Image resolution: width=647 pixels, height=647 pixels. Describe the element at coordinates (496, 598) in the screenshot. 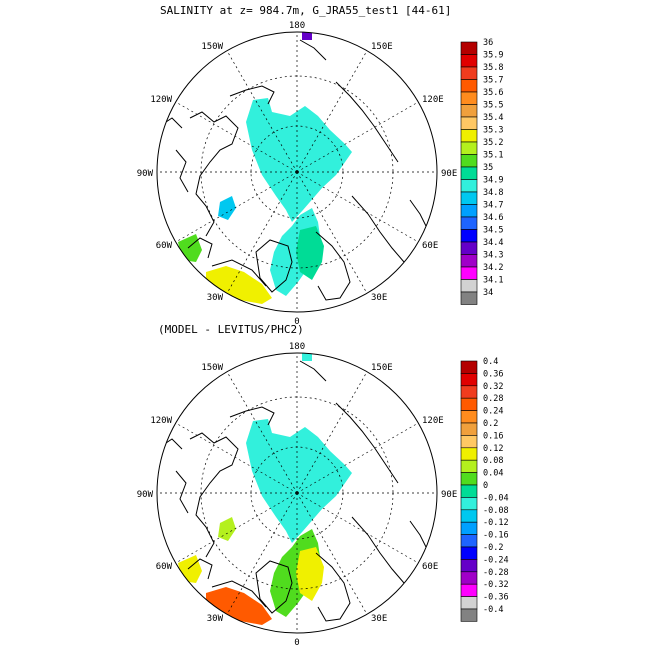

I see `colorbar-tick-label: -0.36` at that location.